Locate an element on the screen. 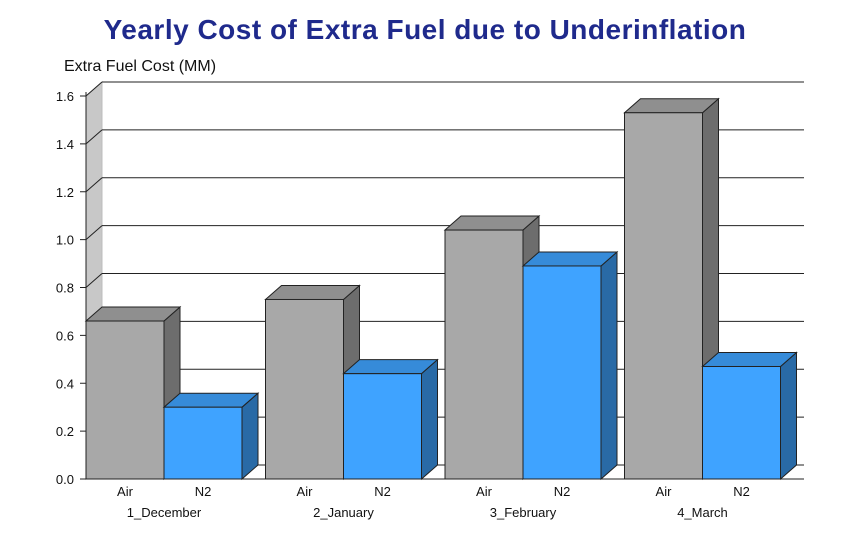 The width and height of the screenshot is (850, 541). bar-n2-1_december is located at coordinates (203, 443).